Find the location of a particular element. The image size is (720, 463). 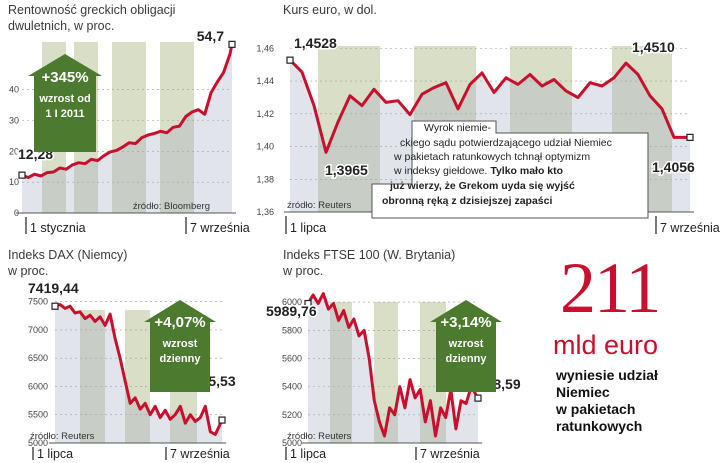

highlight-description-line: Niemiec is located at coordinates (583, 392).